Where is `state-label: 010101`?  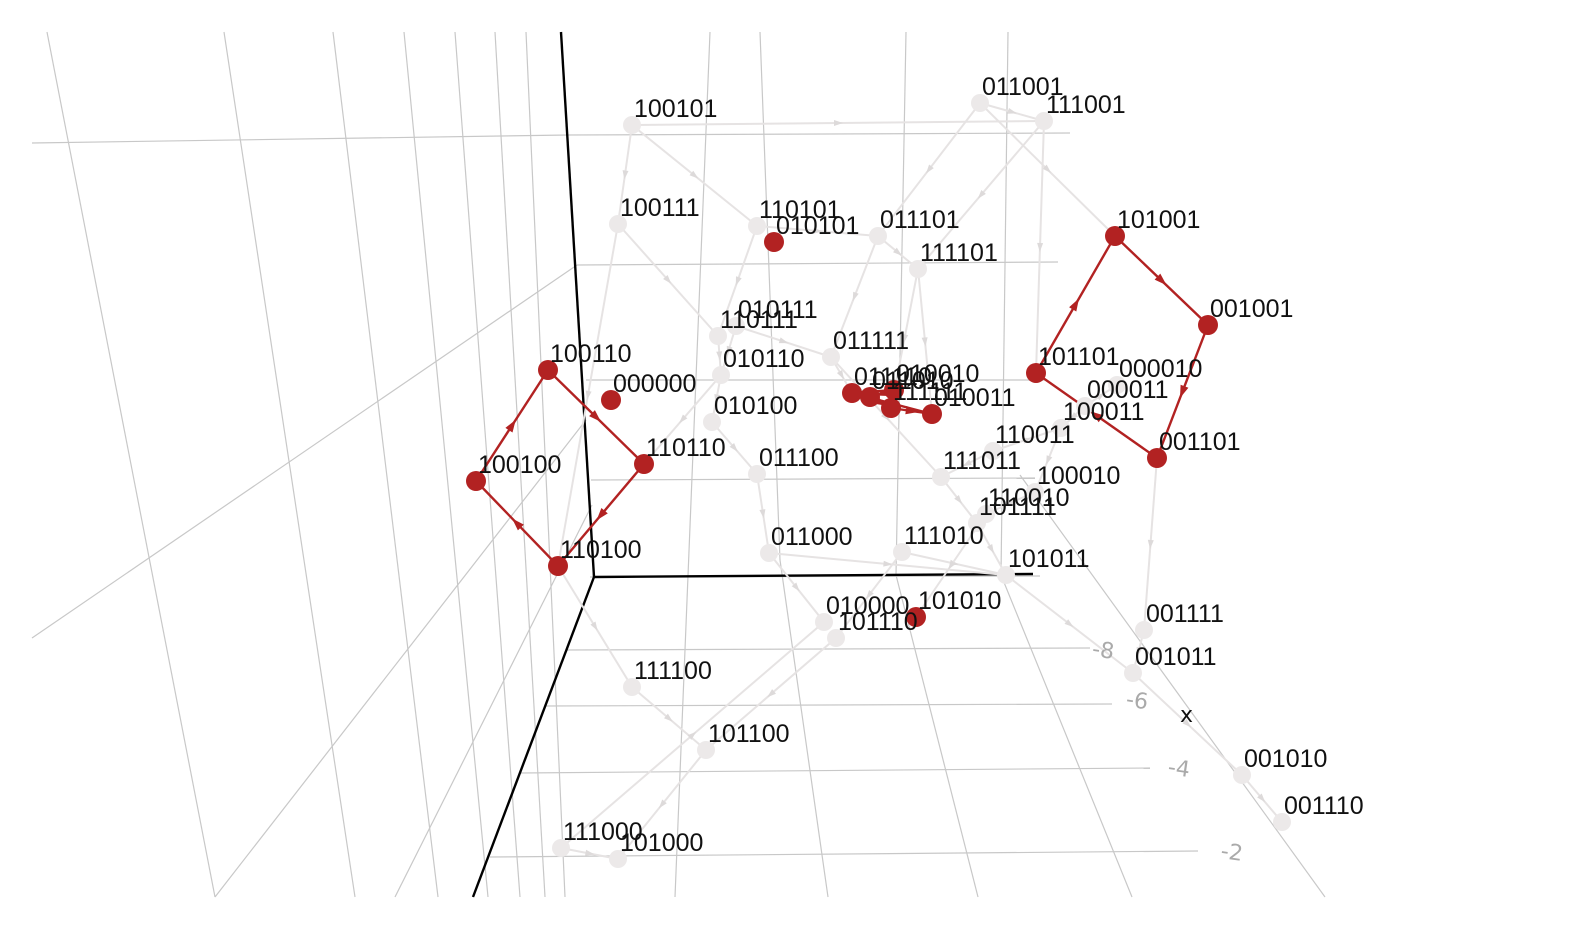
state-label: 010101 is located at coordinates (817, 226).